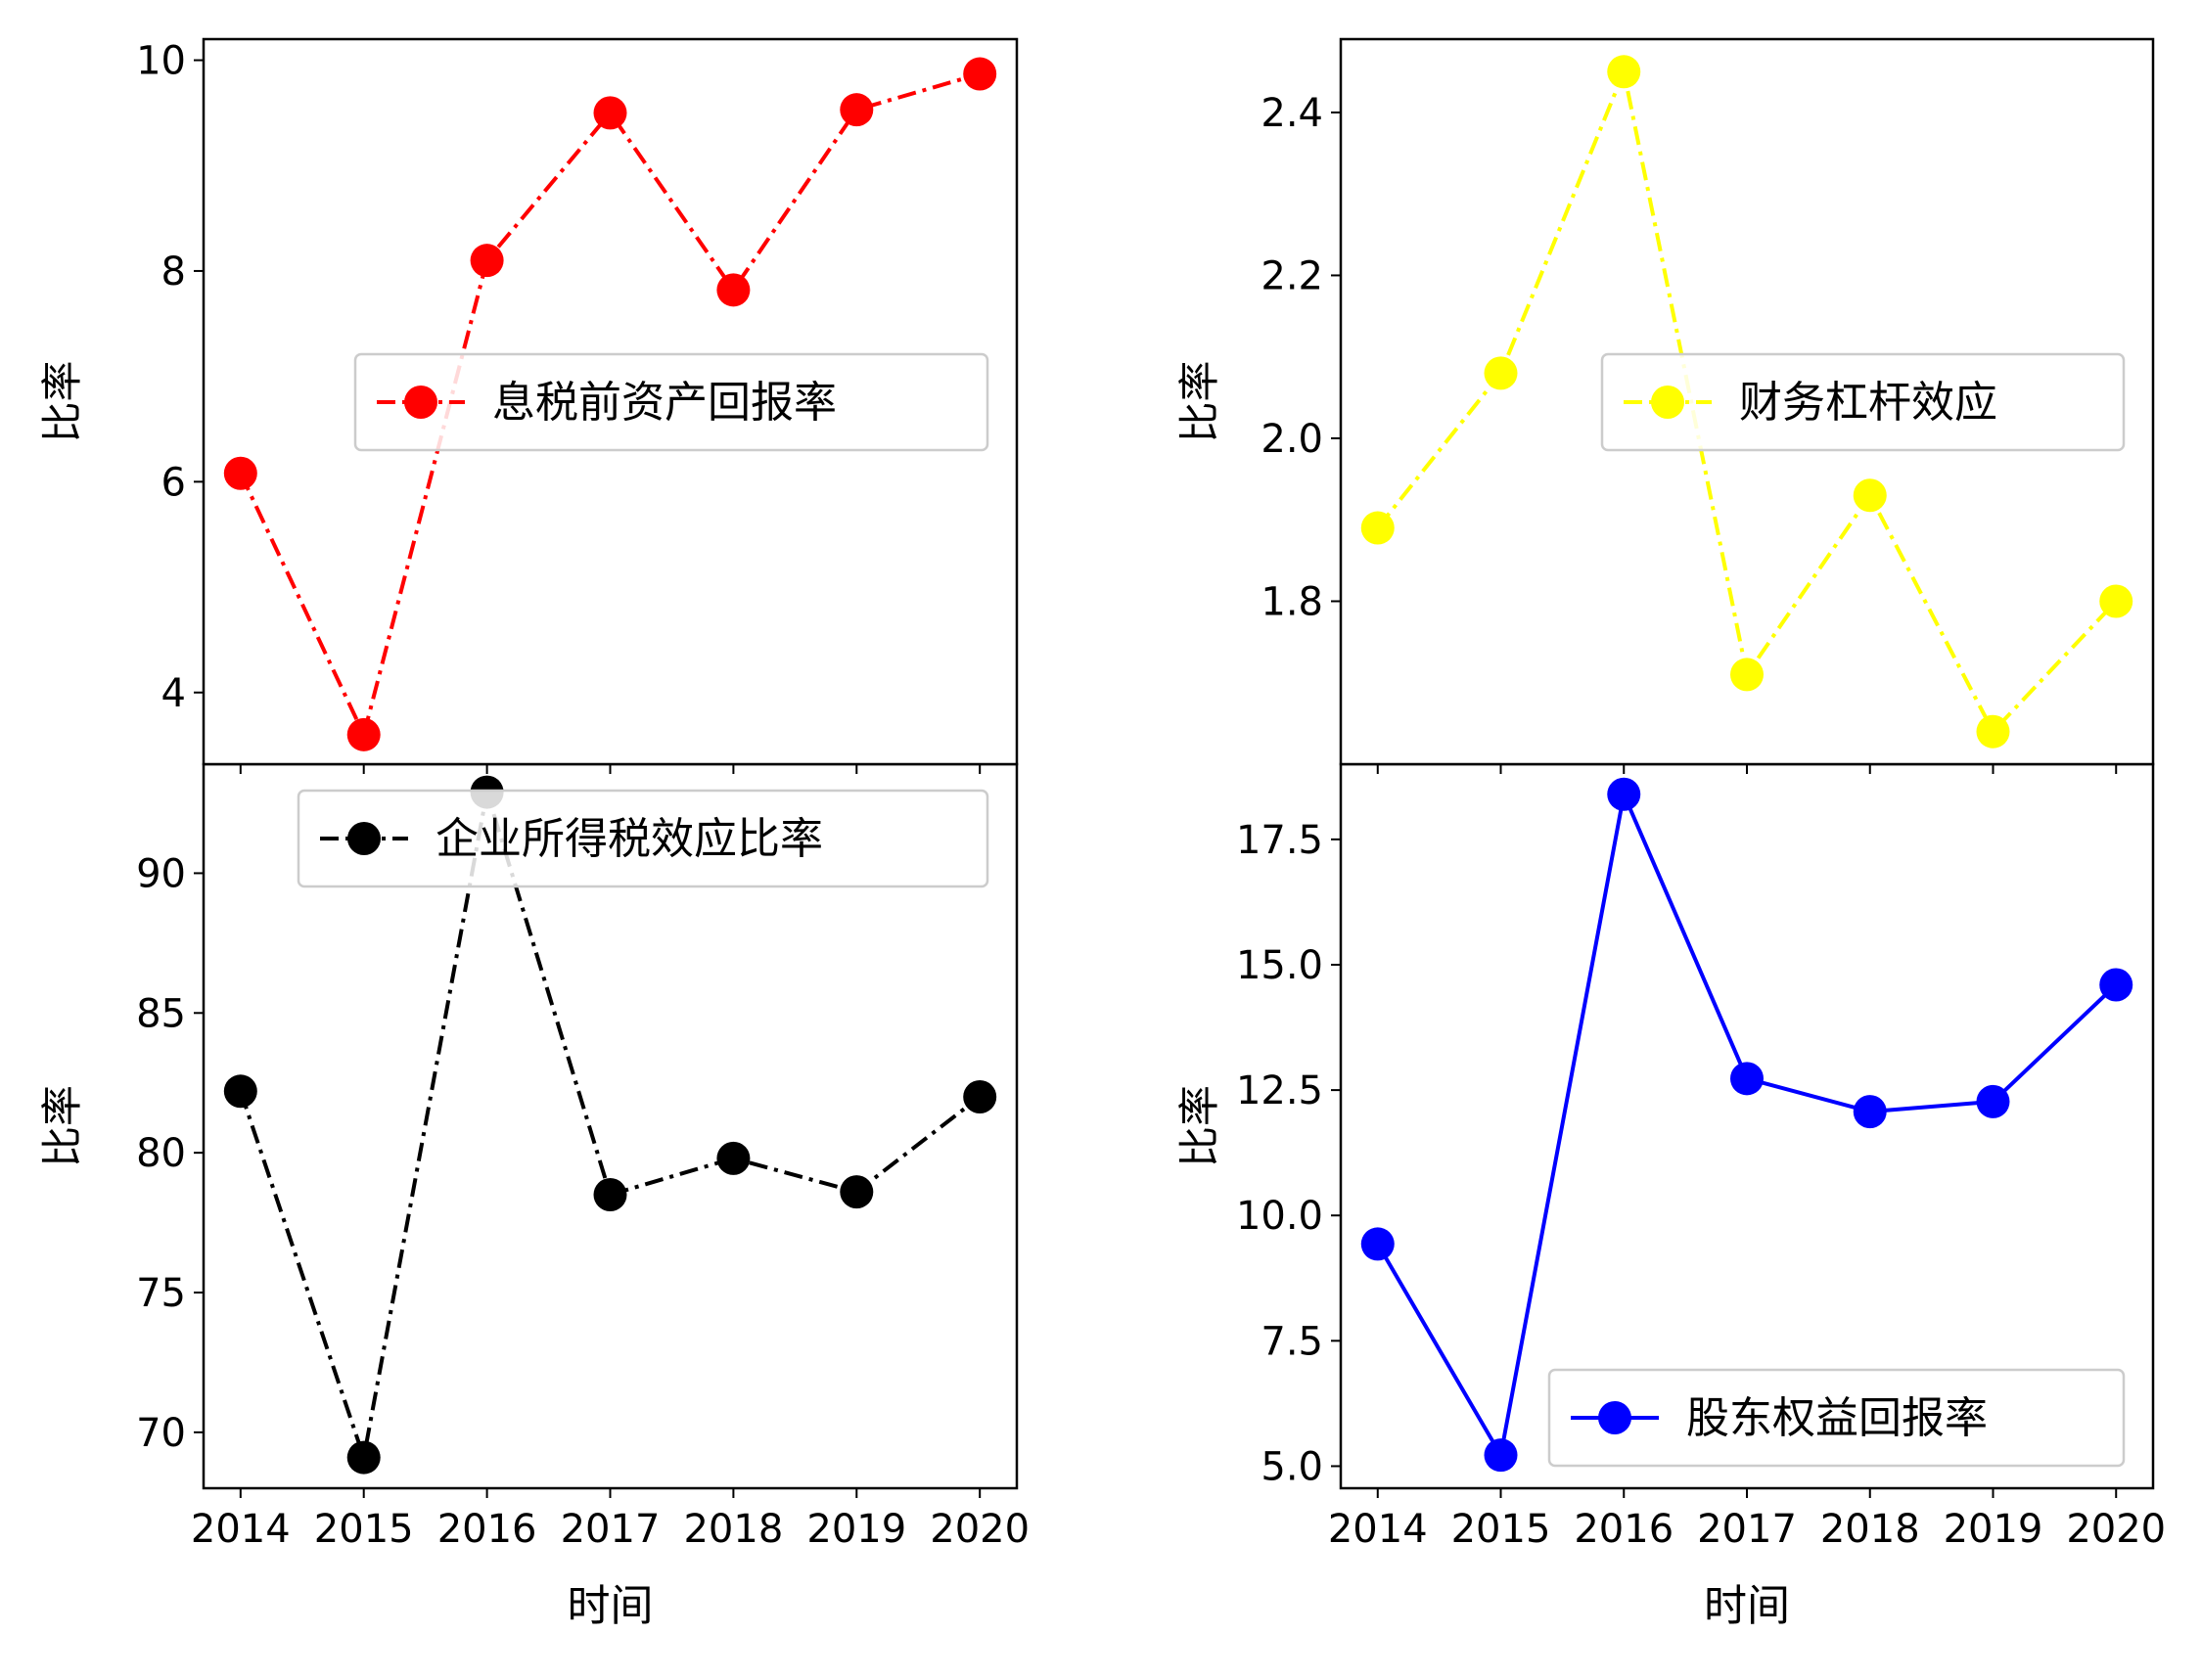 This screenshot has width=2201, height=1680. I want to click on y-tick-label: 75, so click(161, 1293).